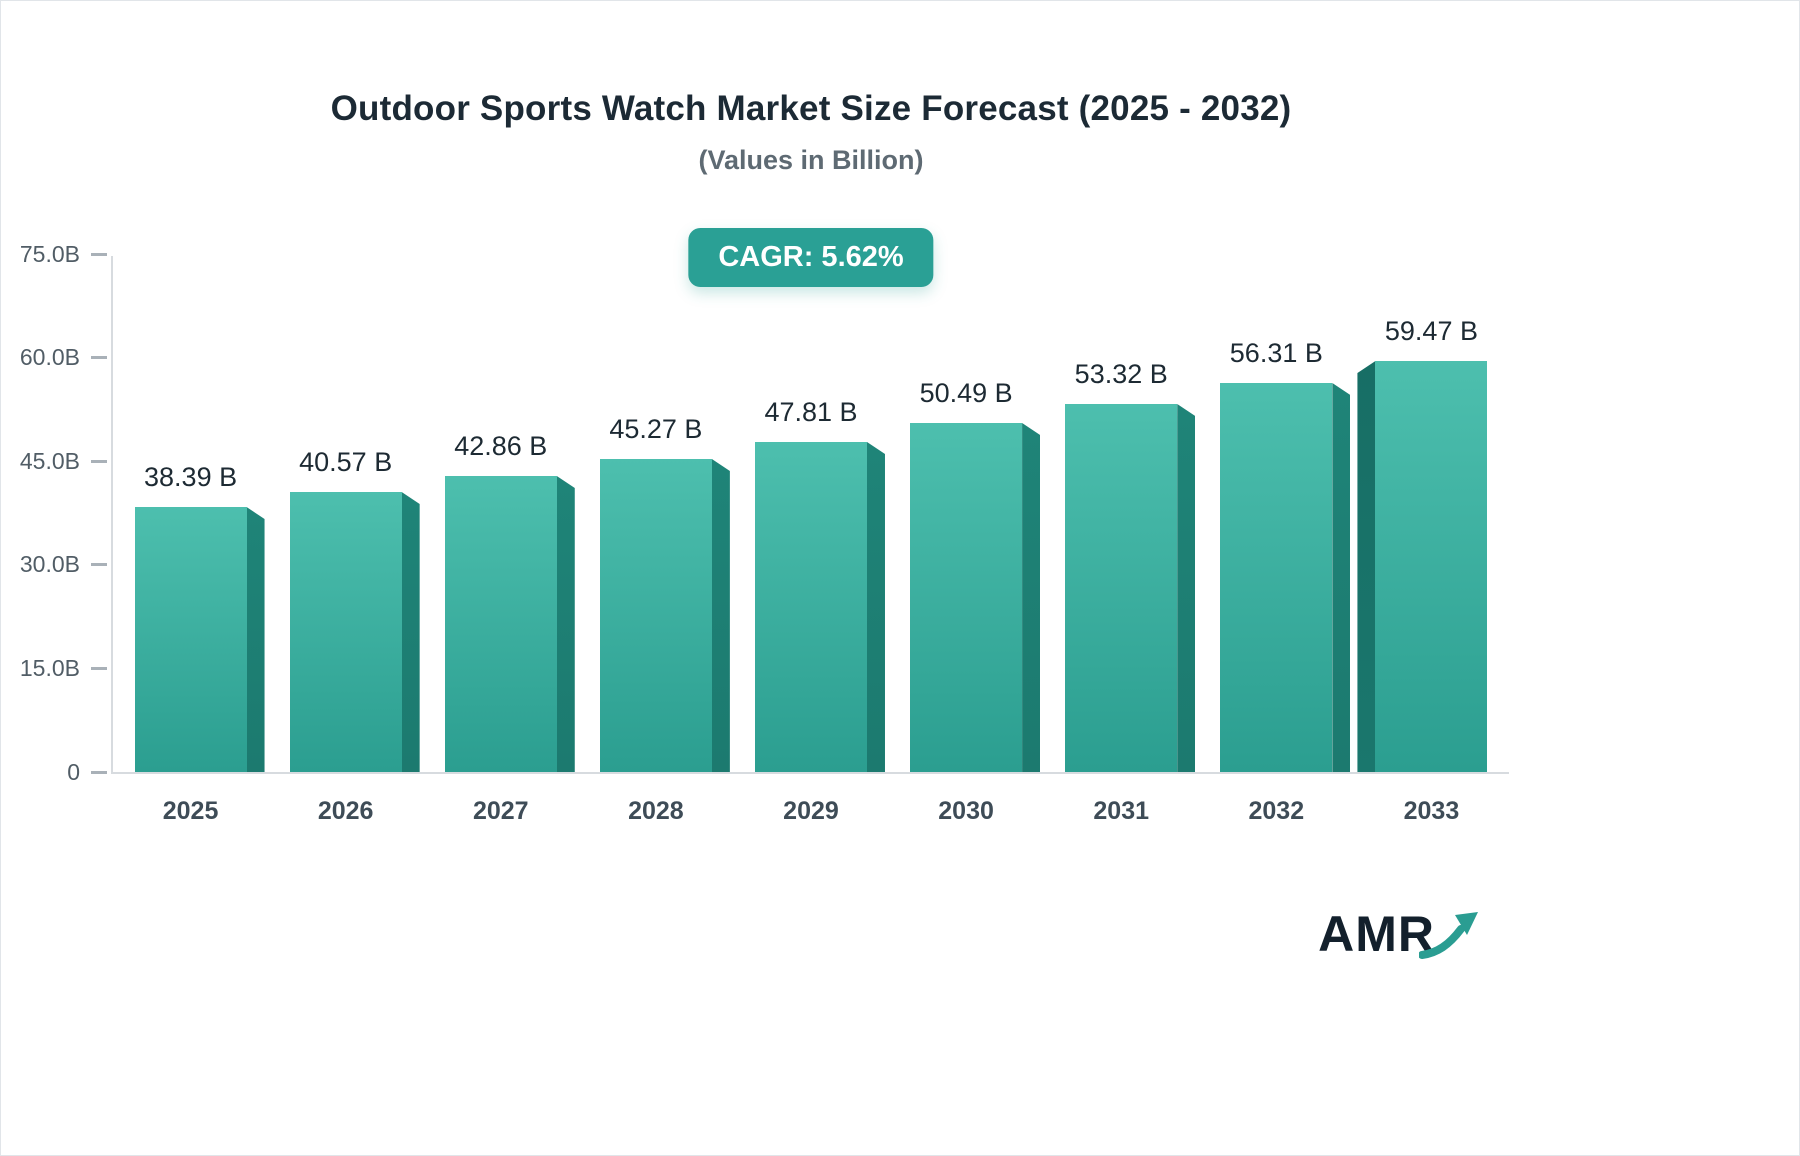 This screenshot has width=1800, height=1156. Describe the element at coordinates (1448, 935) in the screenshot. I see `amr-logo-arrow-icon` at that location.